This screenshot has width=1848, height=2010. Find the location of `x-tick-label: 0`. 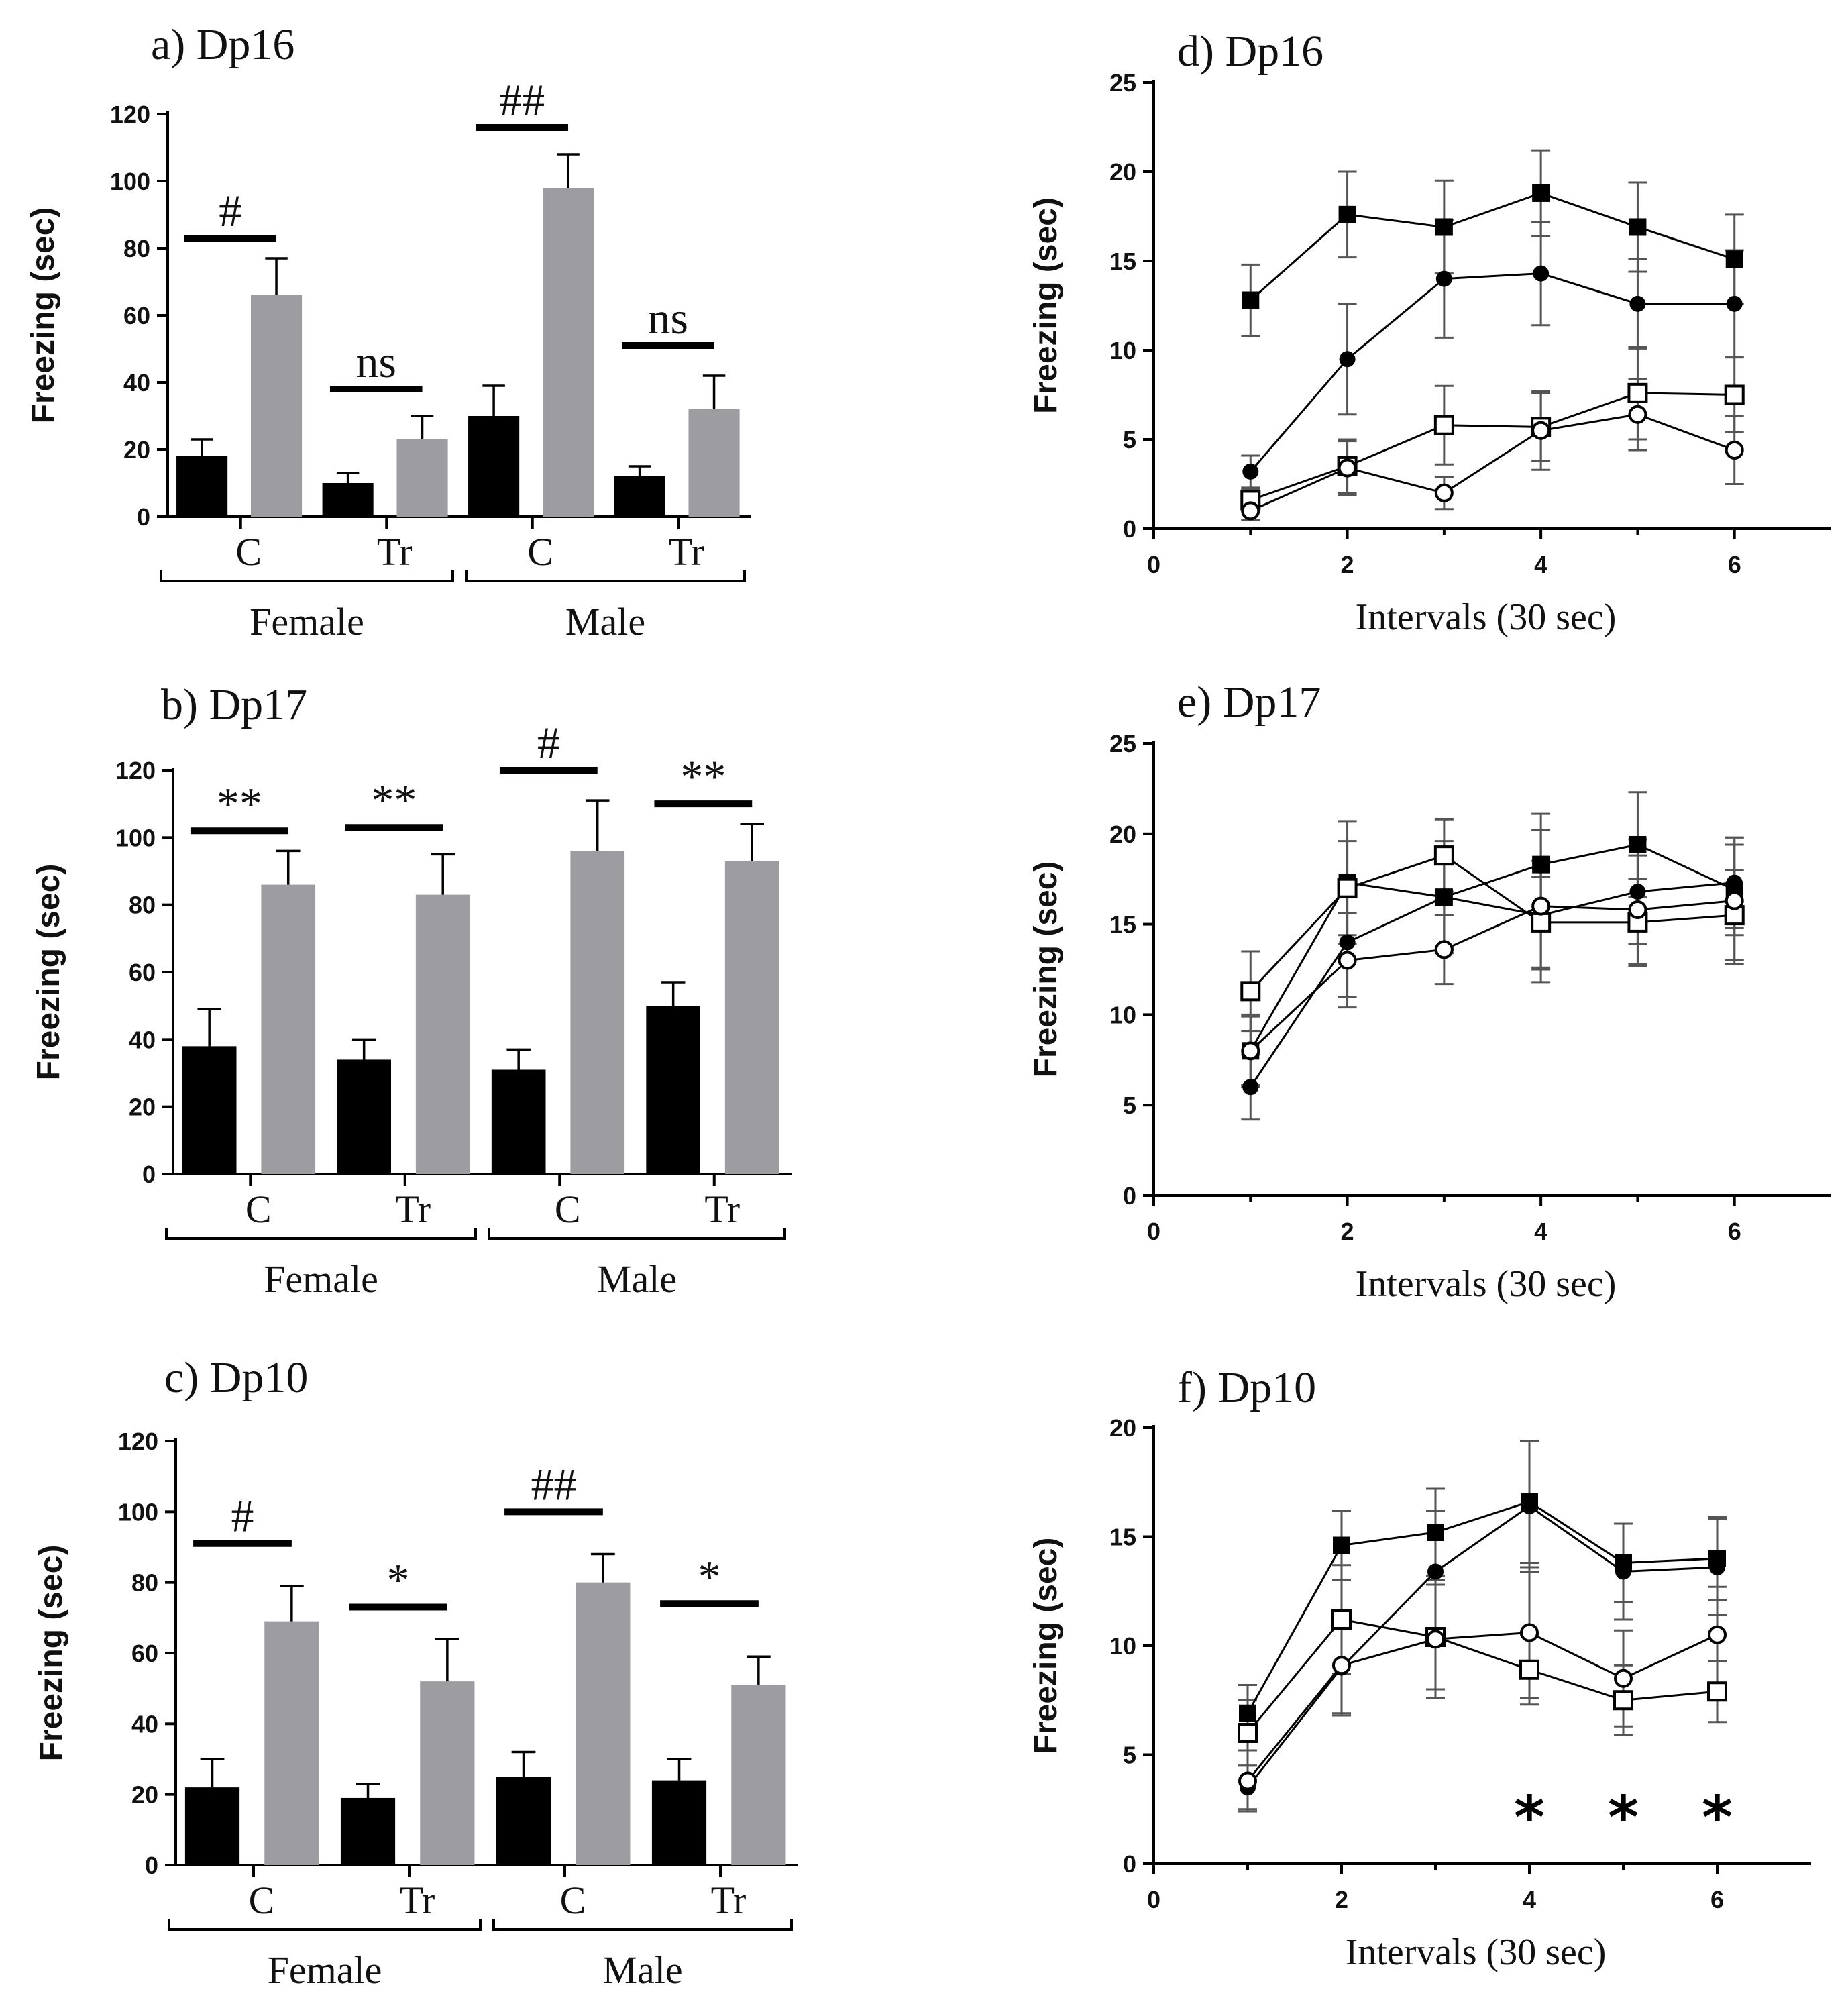

x-tick-label: 0 is located at coordinates (1153, 1899).